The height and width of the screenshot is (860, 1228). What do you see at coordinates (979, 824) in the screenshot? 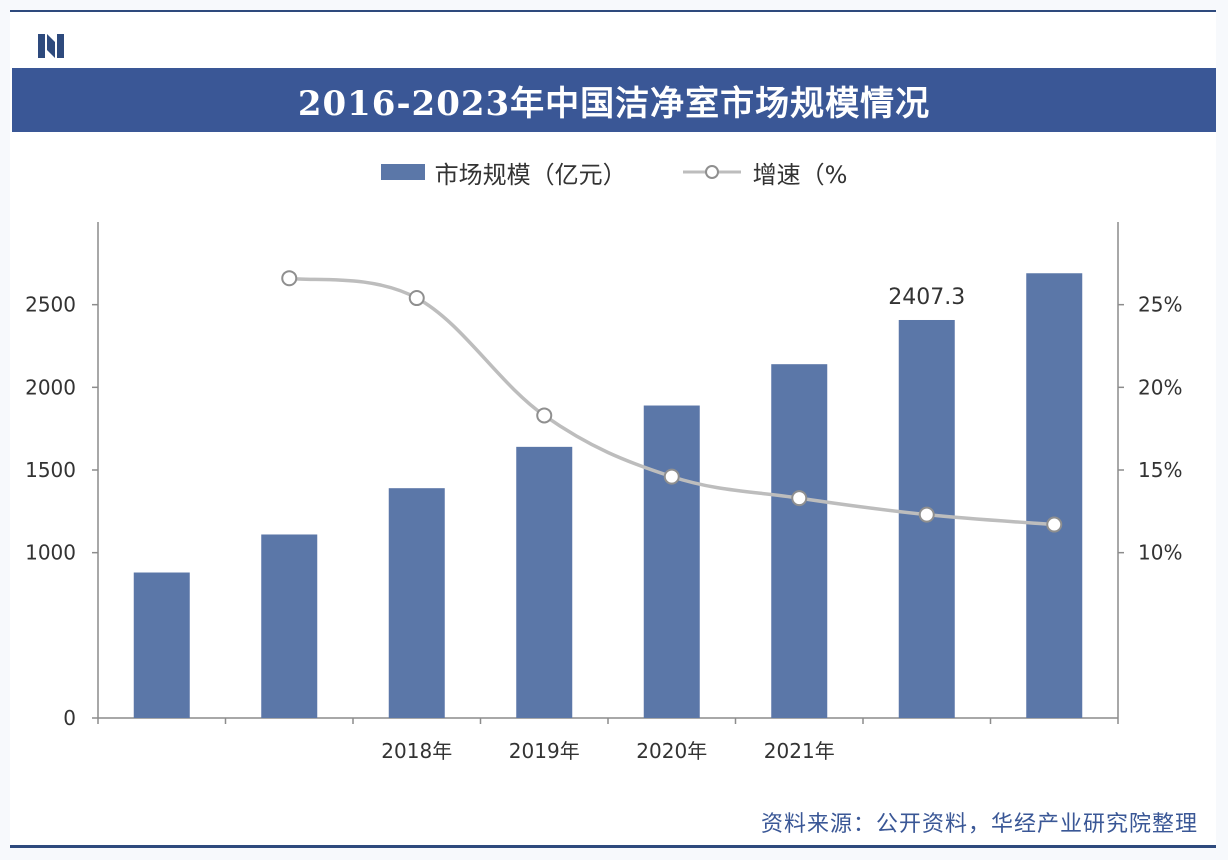
I see `source-note: 资料来源：公开资料，华经产业研究院整理` at bounding box center [979, 824].